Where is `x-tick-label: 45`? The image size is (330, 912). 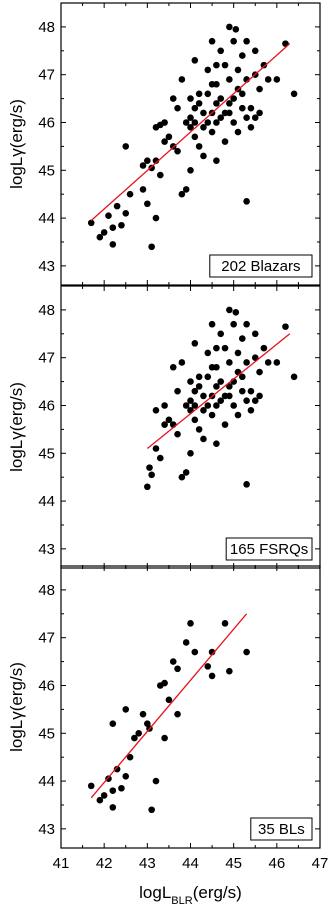
x-tick-label: 45 is located at coordinates (233, 863).